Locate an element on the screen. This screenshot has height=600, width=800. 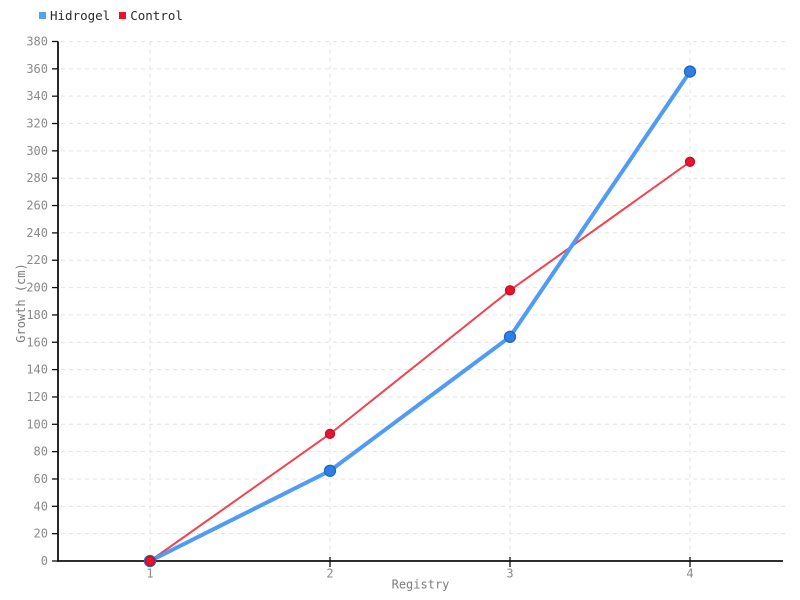
legend-item-control: Control is located at coordinates (151, 15).